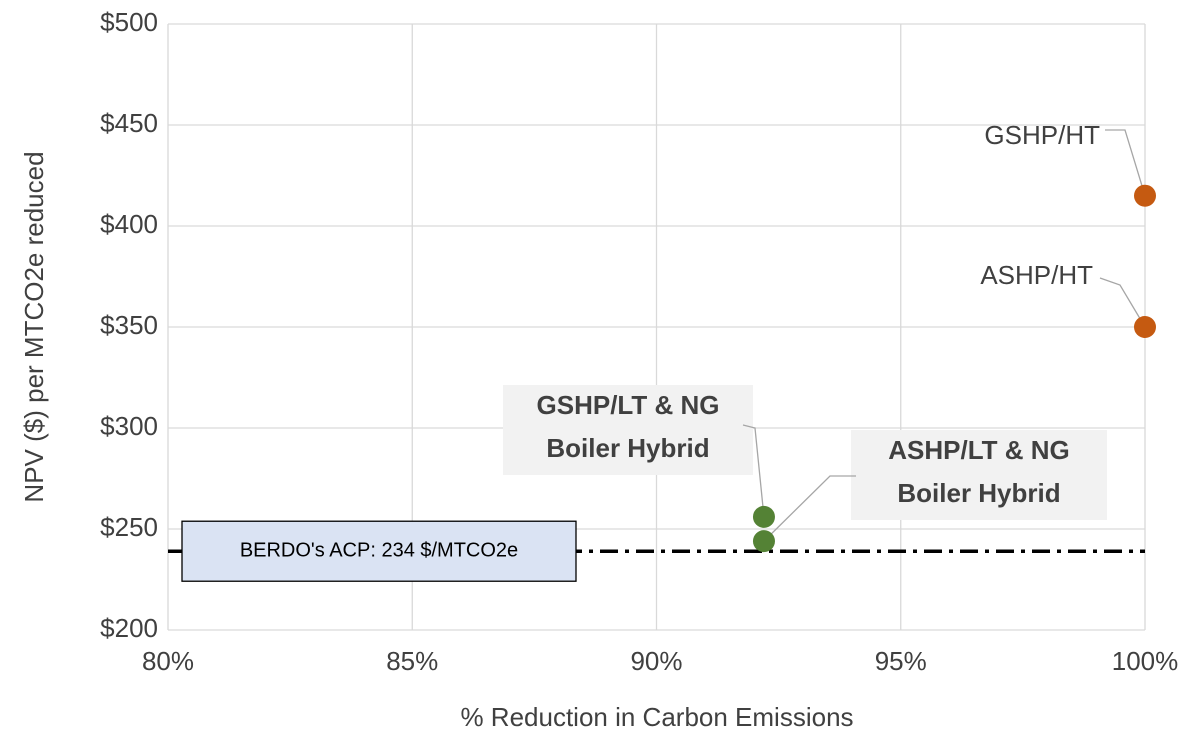 This screenshot has width=1191, height=737. What do you see at coordinates (129, 22) in the screenshot?
I see `y-tick-label: $500` at bounding box center [129, 22].